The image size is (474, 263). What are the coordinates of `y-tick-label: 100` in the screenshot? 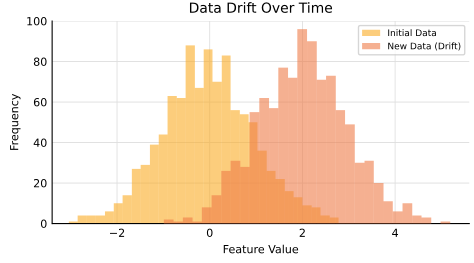 It's located at (37, 21).